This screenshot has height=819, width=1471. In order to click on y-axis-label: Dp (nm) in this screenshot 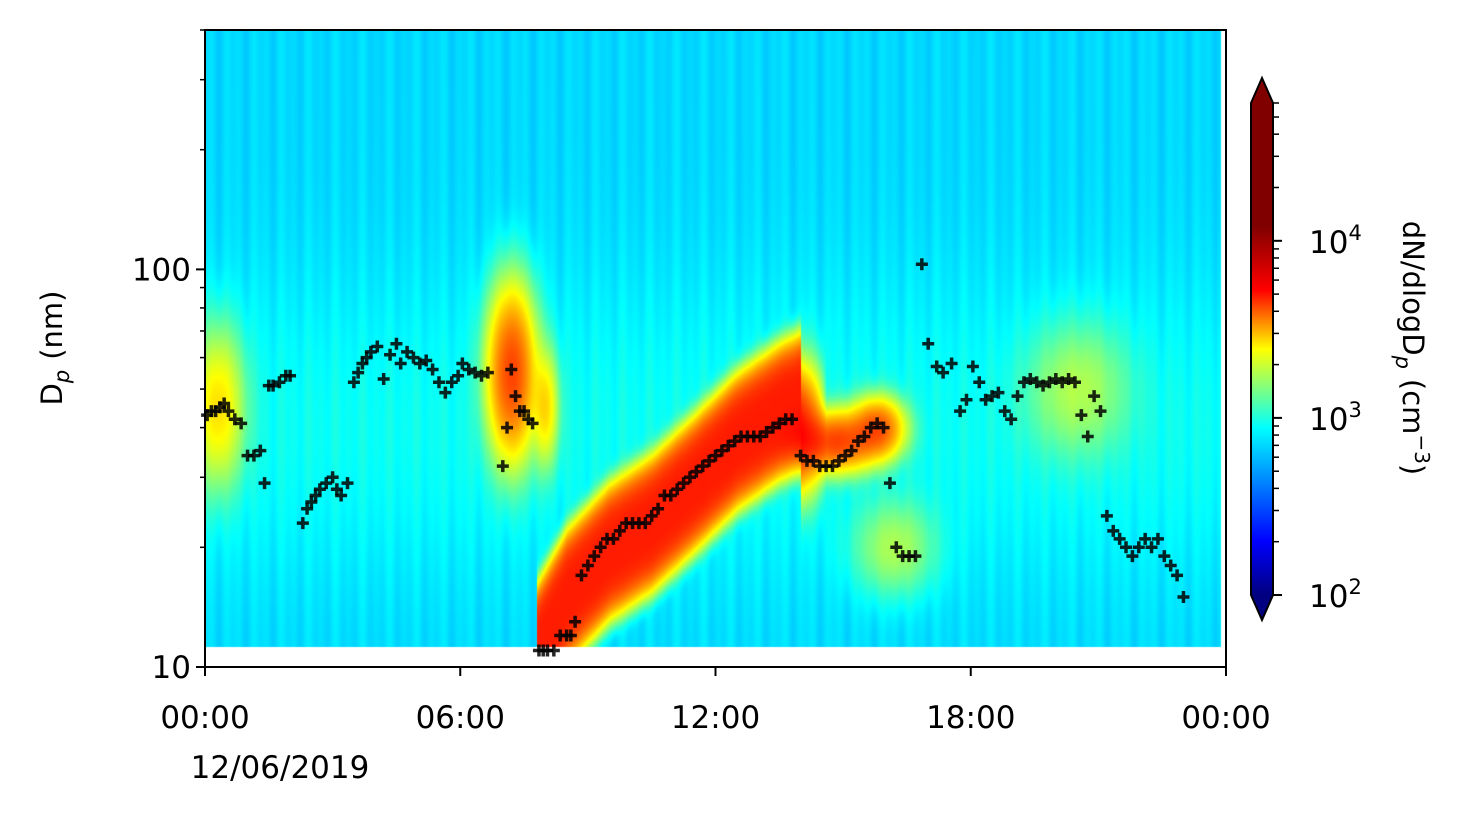, I will do `click(54, 348)`.